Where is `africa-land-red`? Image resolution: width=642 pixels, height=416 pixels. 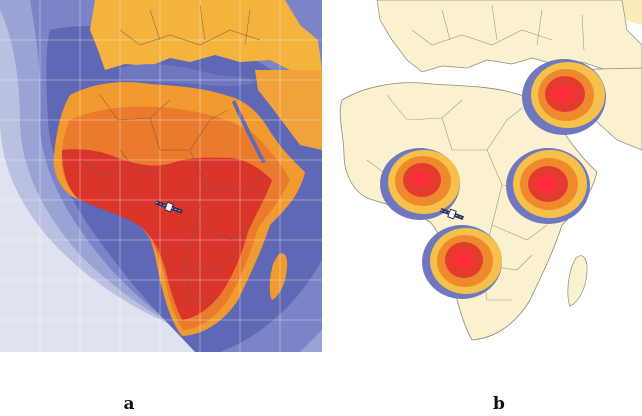
africa-land-red is located at coordinates (167, 234).